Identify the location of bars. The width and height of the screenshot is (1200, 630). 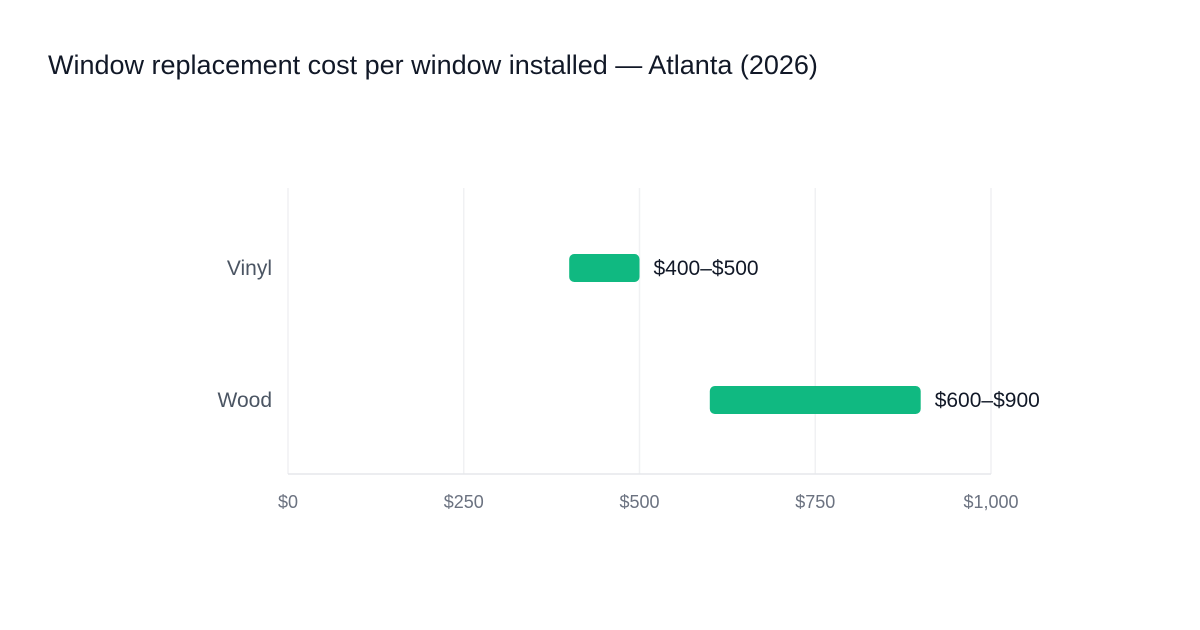
(745, 334).